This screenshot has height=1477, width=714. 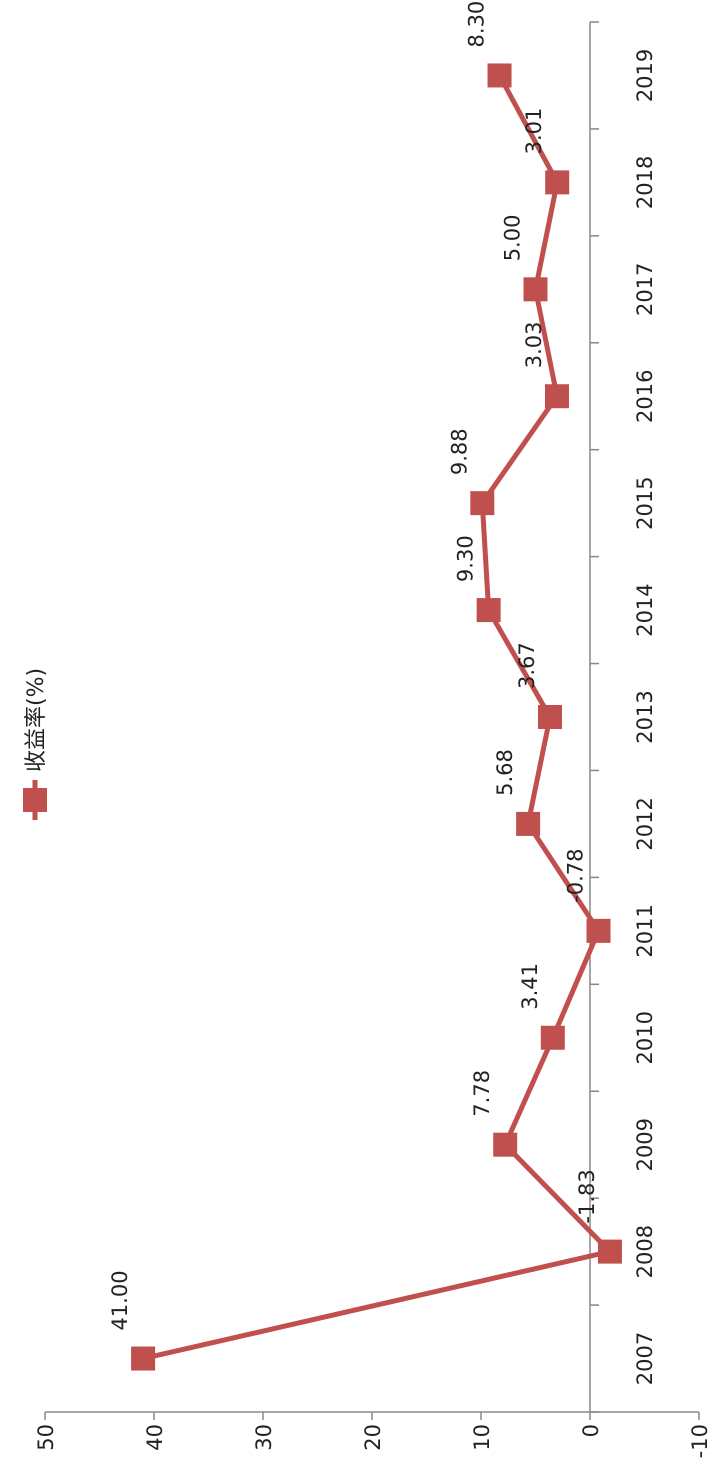 What do you see at coordinates (459, 451) in the screenshot?
I see `data-label: 9.88` at bounding box center [459, 451].